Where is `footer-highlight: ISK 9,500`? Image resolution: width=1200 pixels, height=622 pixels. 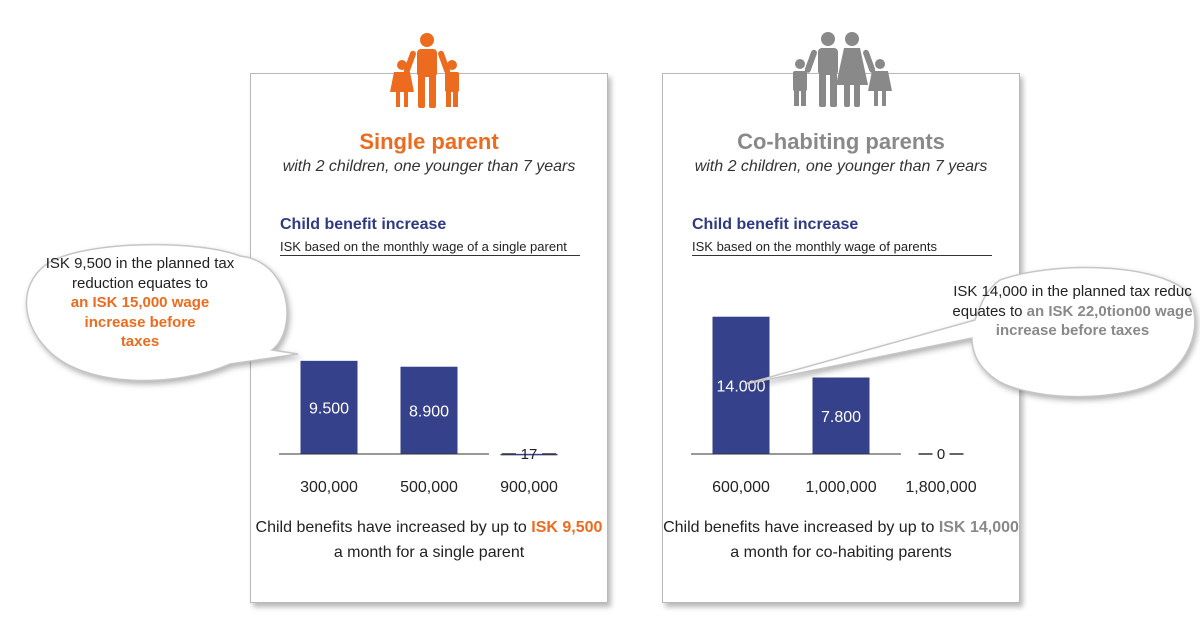
footer-highlight: ISK 9,500 is located at coordinates (567, 527).